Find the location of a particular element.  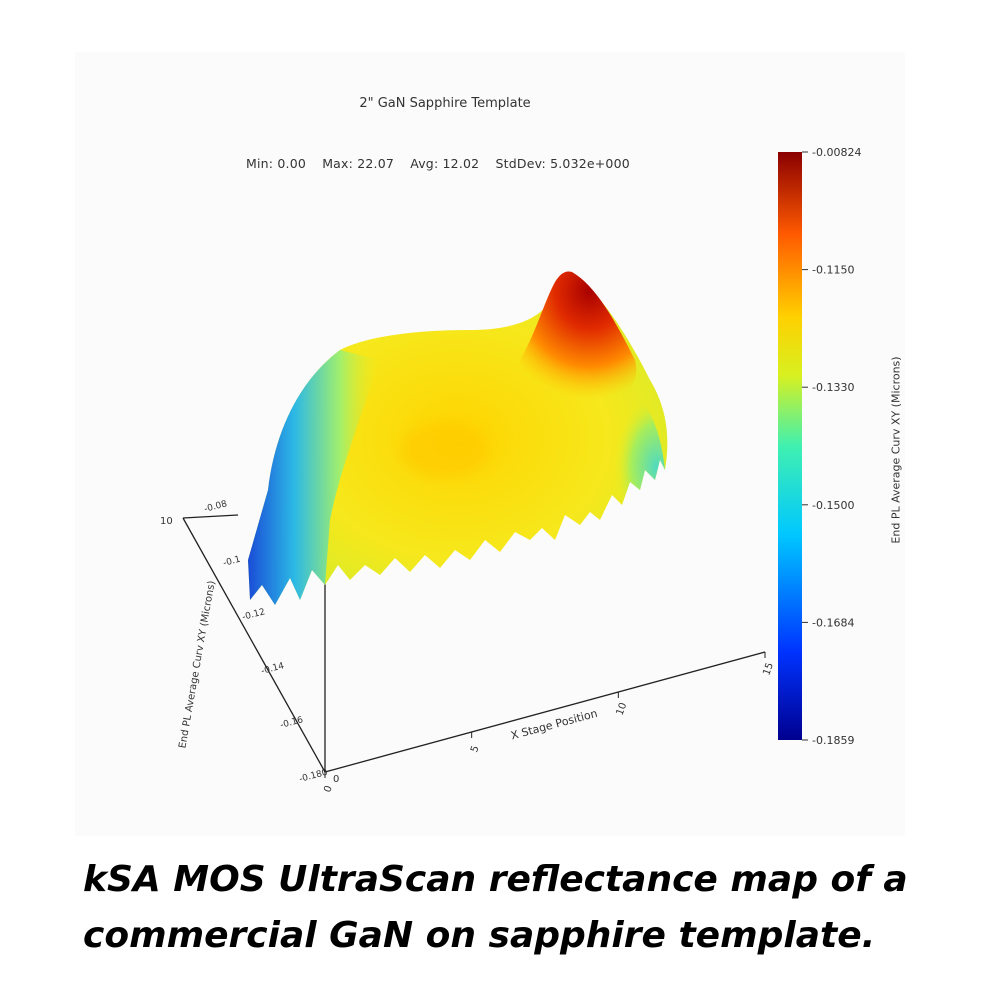

z-tick-label: 0 is located at coordinates (336, 779).